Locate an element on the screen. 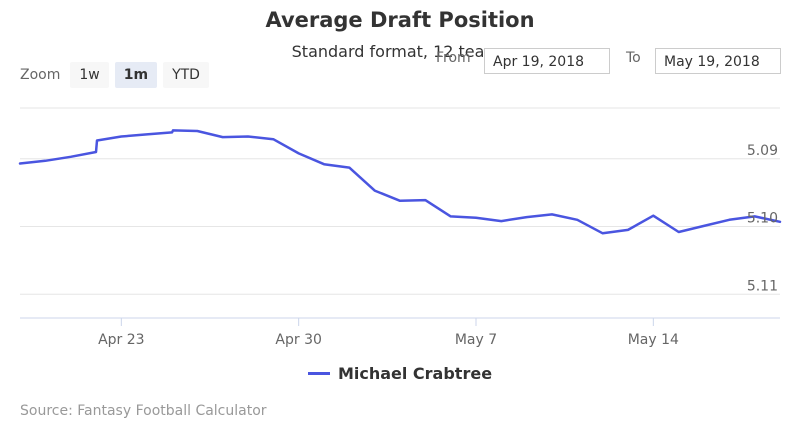 Image resolution: width=800 pixels, height=440 pixels. zoom-controls: Zoom 1w 1m YTD is located at coordinates (117, 75).